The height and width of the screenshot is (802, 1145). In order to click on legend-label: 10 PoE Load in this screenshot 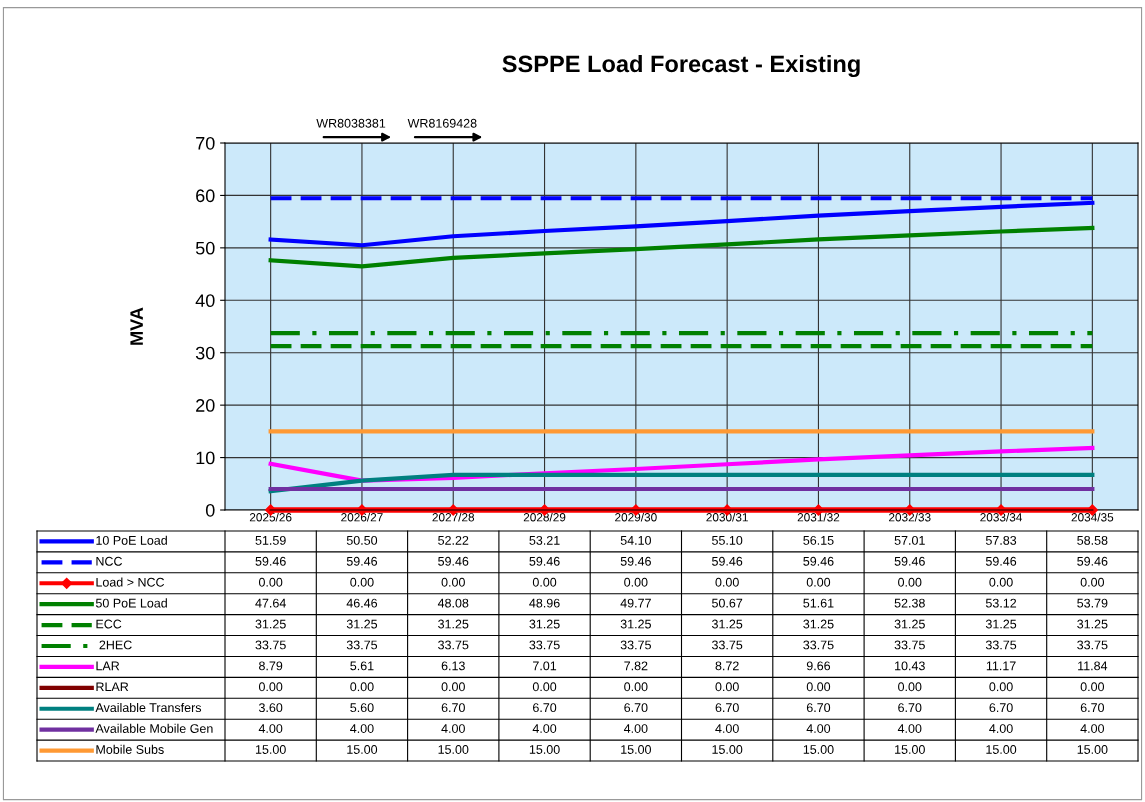, I will do `click(131, 540)`.